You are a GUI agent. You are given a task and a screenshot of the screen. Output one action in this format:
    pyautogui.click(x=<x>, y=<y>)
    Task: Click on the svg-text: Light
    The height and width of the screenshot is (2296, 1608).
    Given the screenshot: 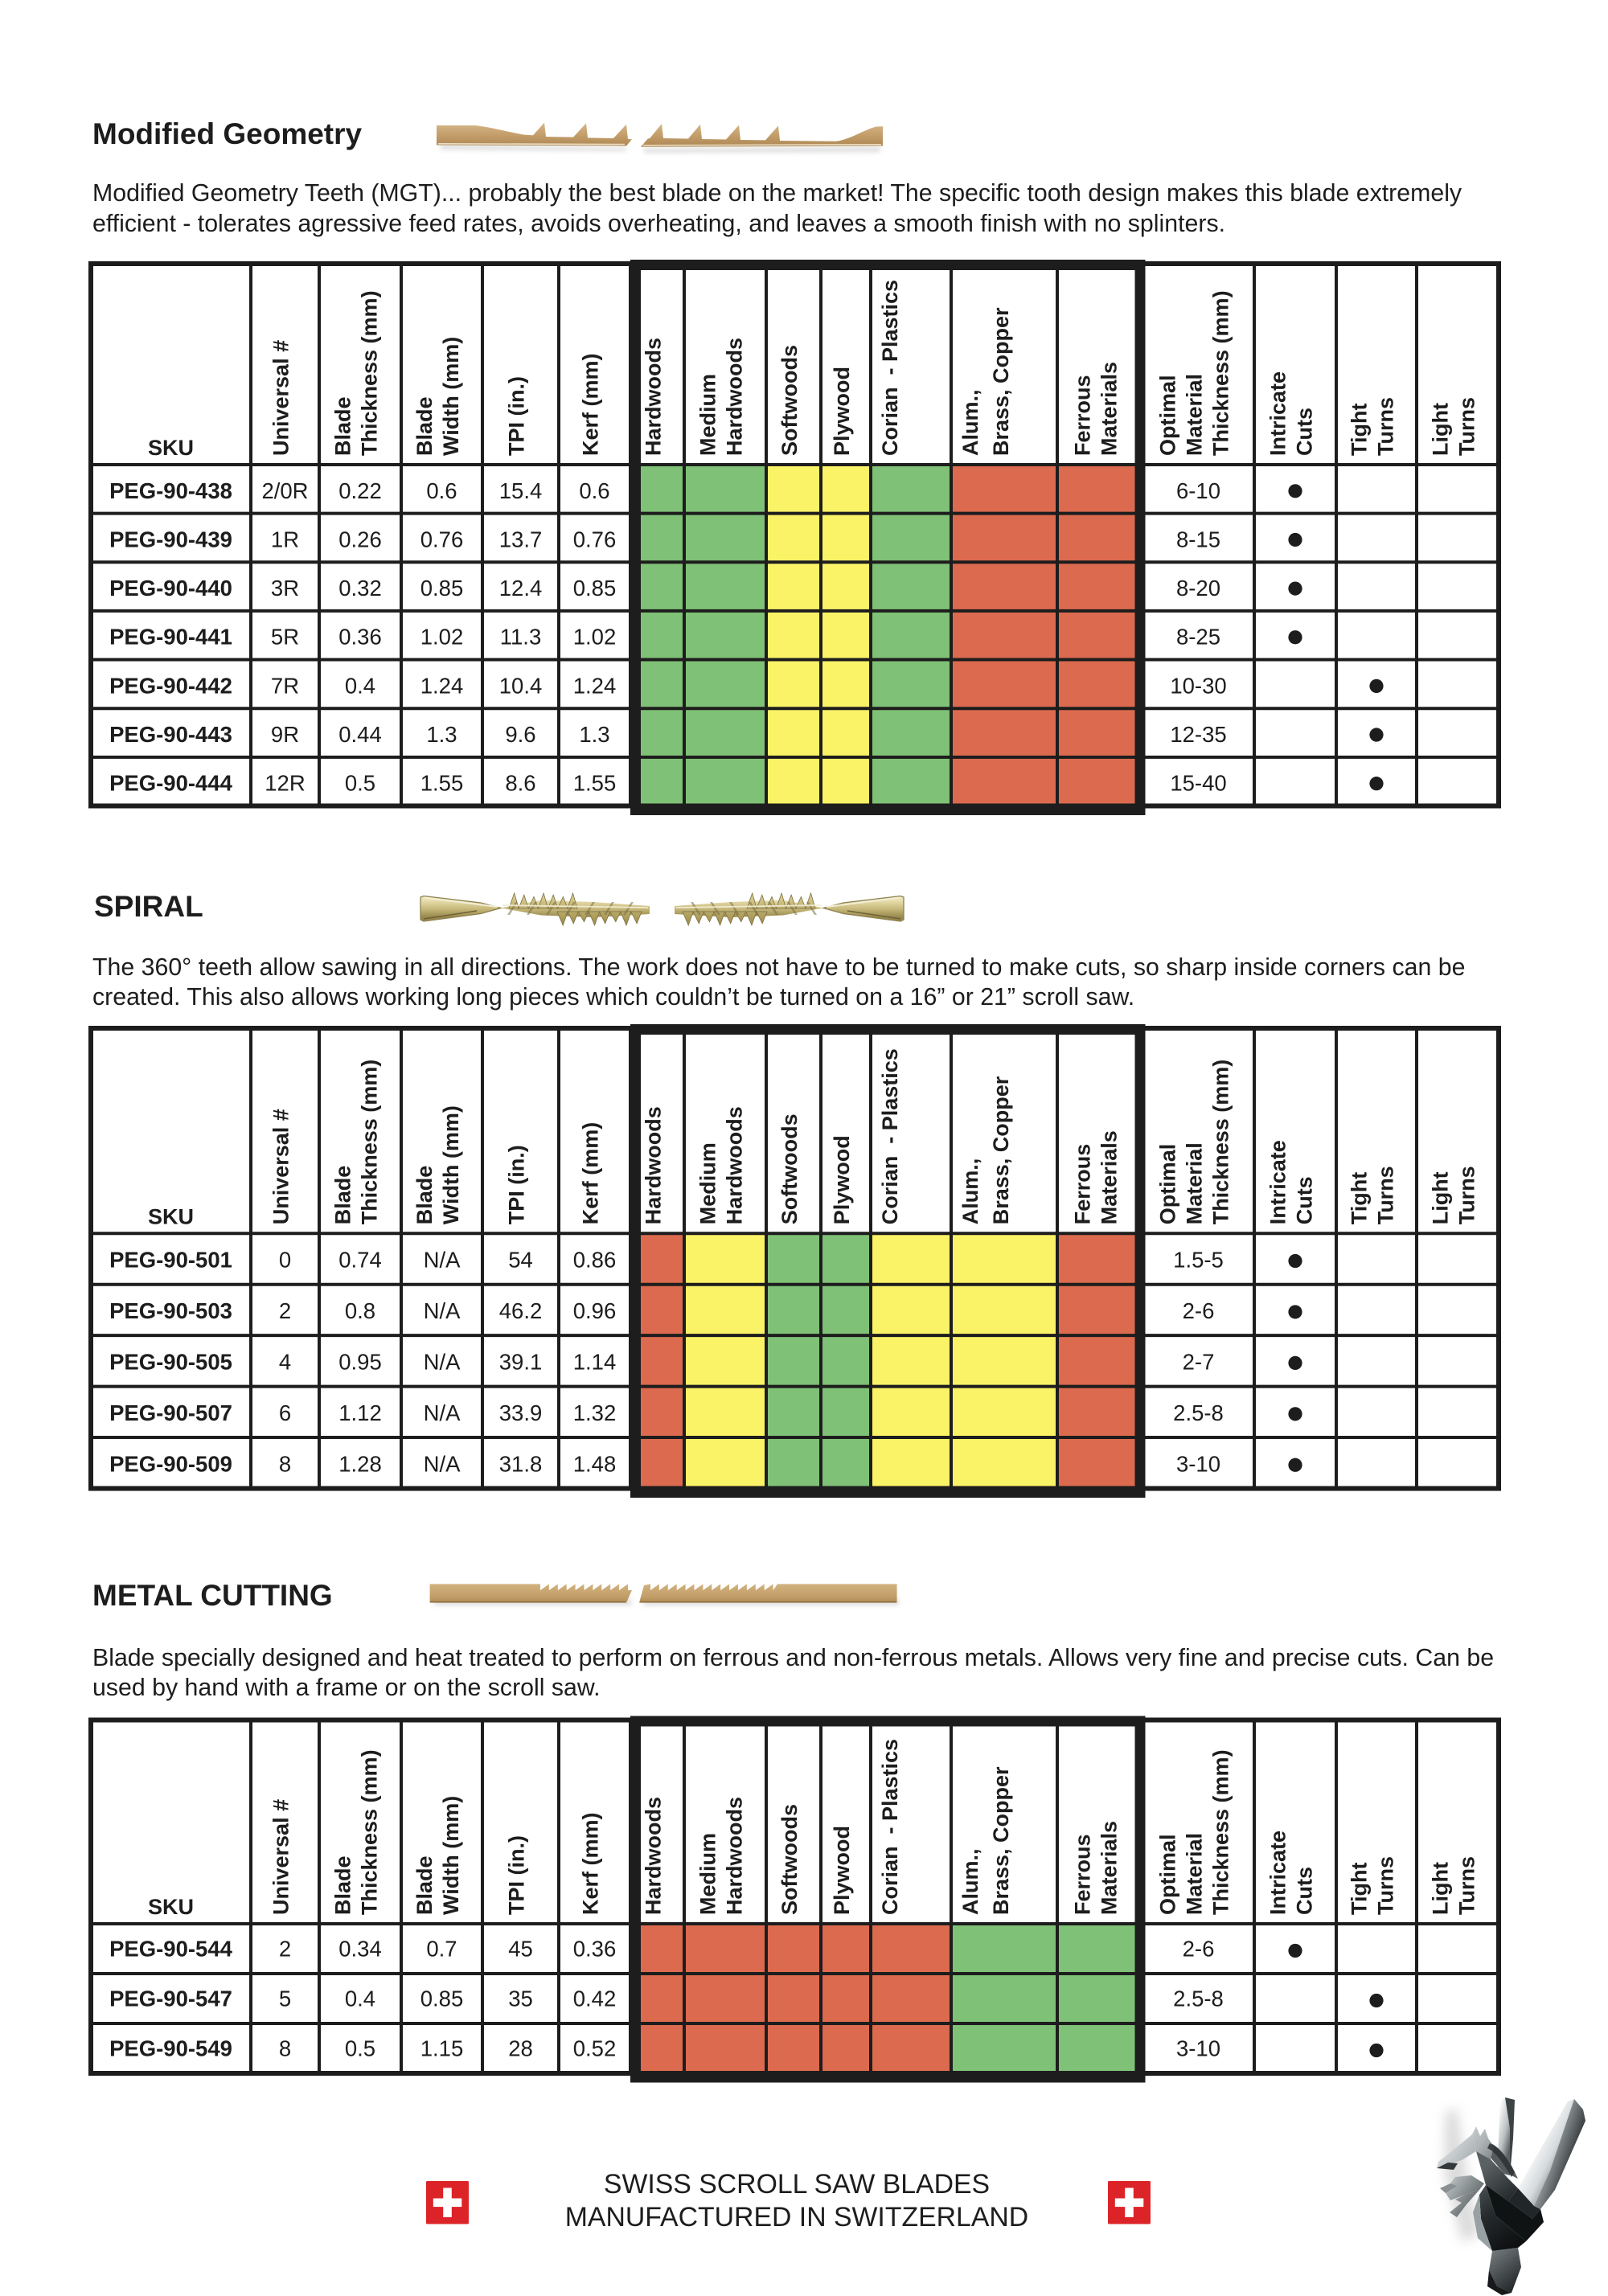 What is the action you would take?
    pyautogui.click(x=1441, y=1197)
    